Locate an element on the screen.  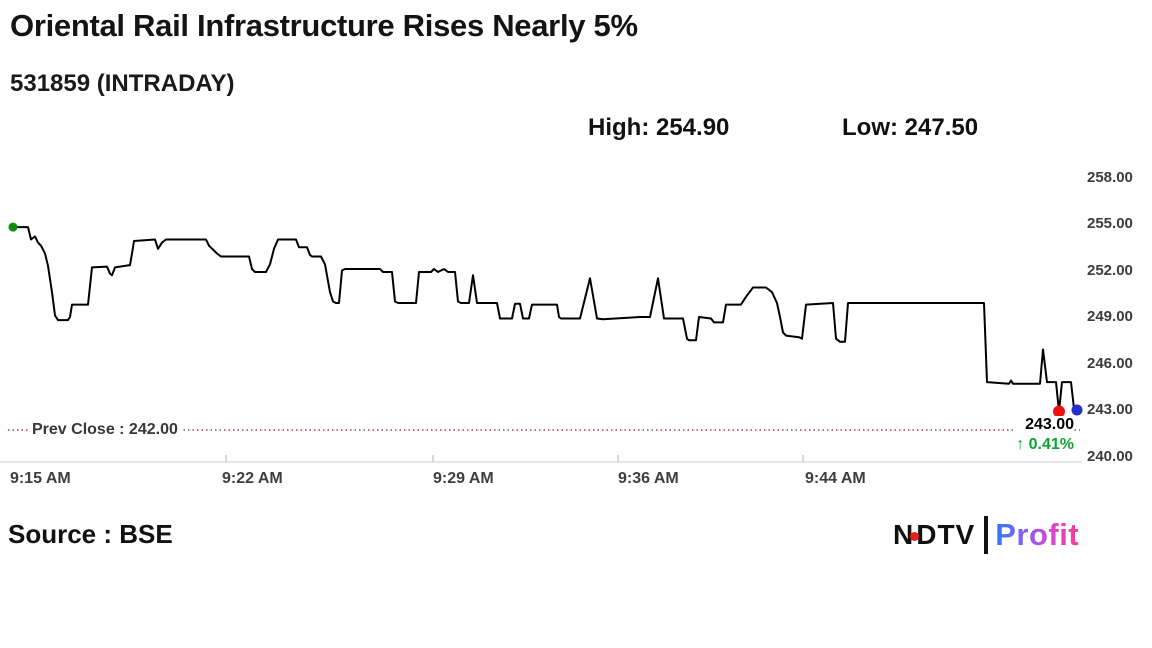
y-axis-tick-label: 255.00 is located at coordinates (1110, 223).